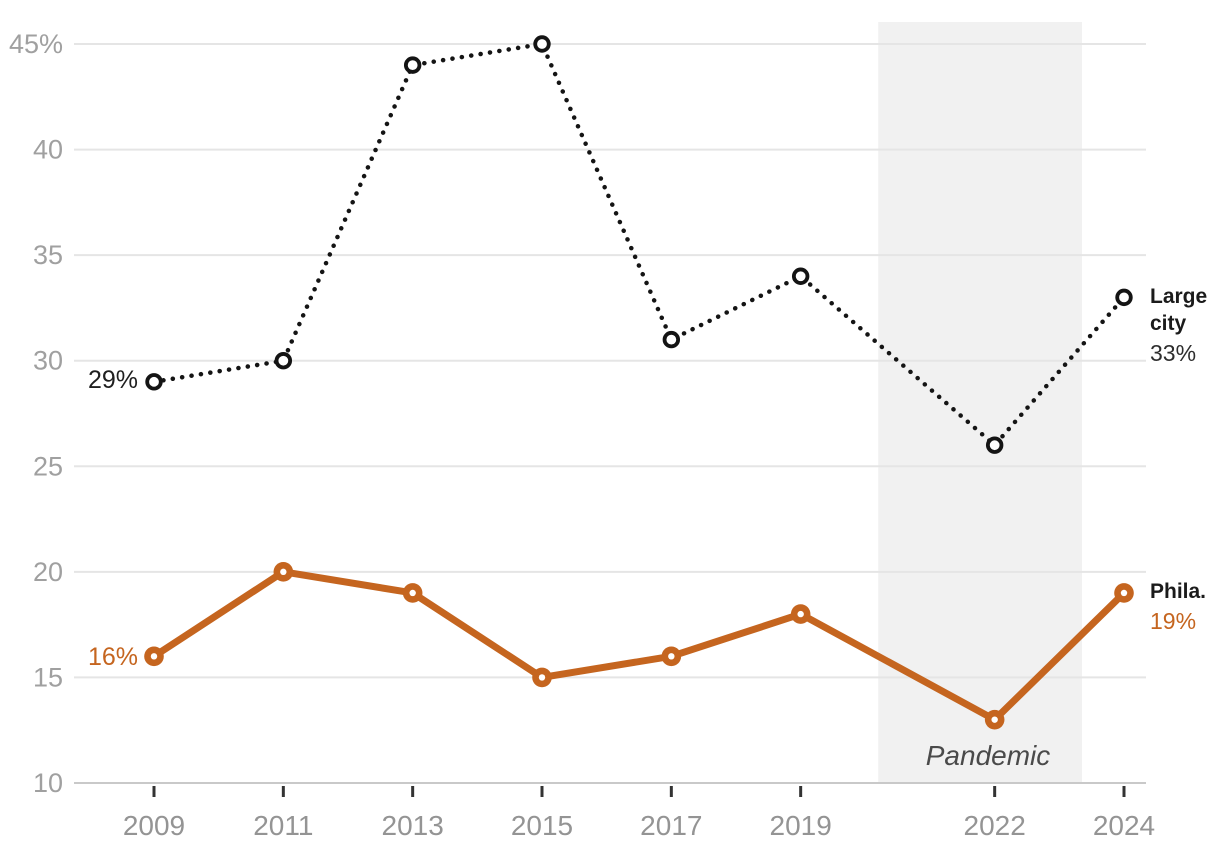  Describe the element at coordinates (48, 150) in the screenshot. I see `y-axis-tick-label: 40` at that location.